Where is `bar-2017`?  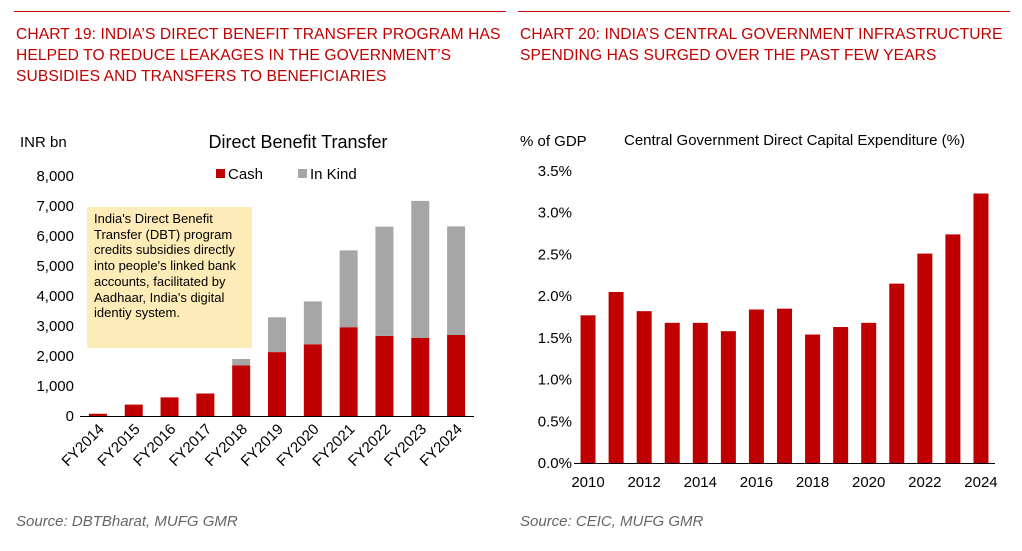 bar-2017 is located at coordinates (784, 385).